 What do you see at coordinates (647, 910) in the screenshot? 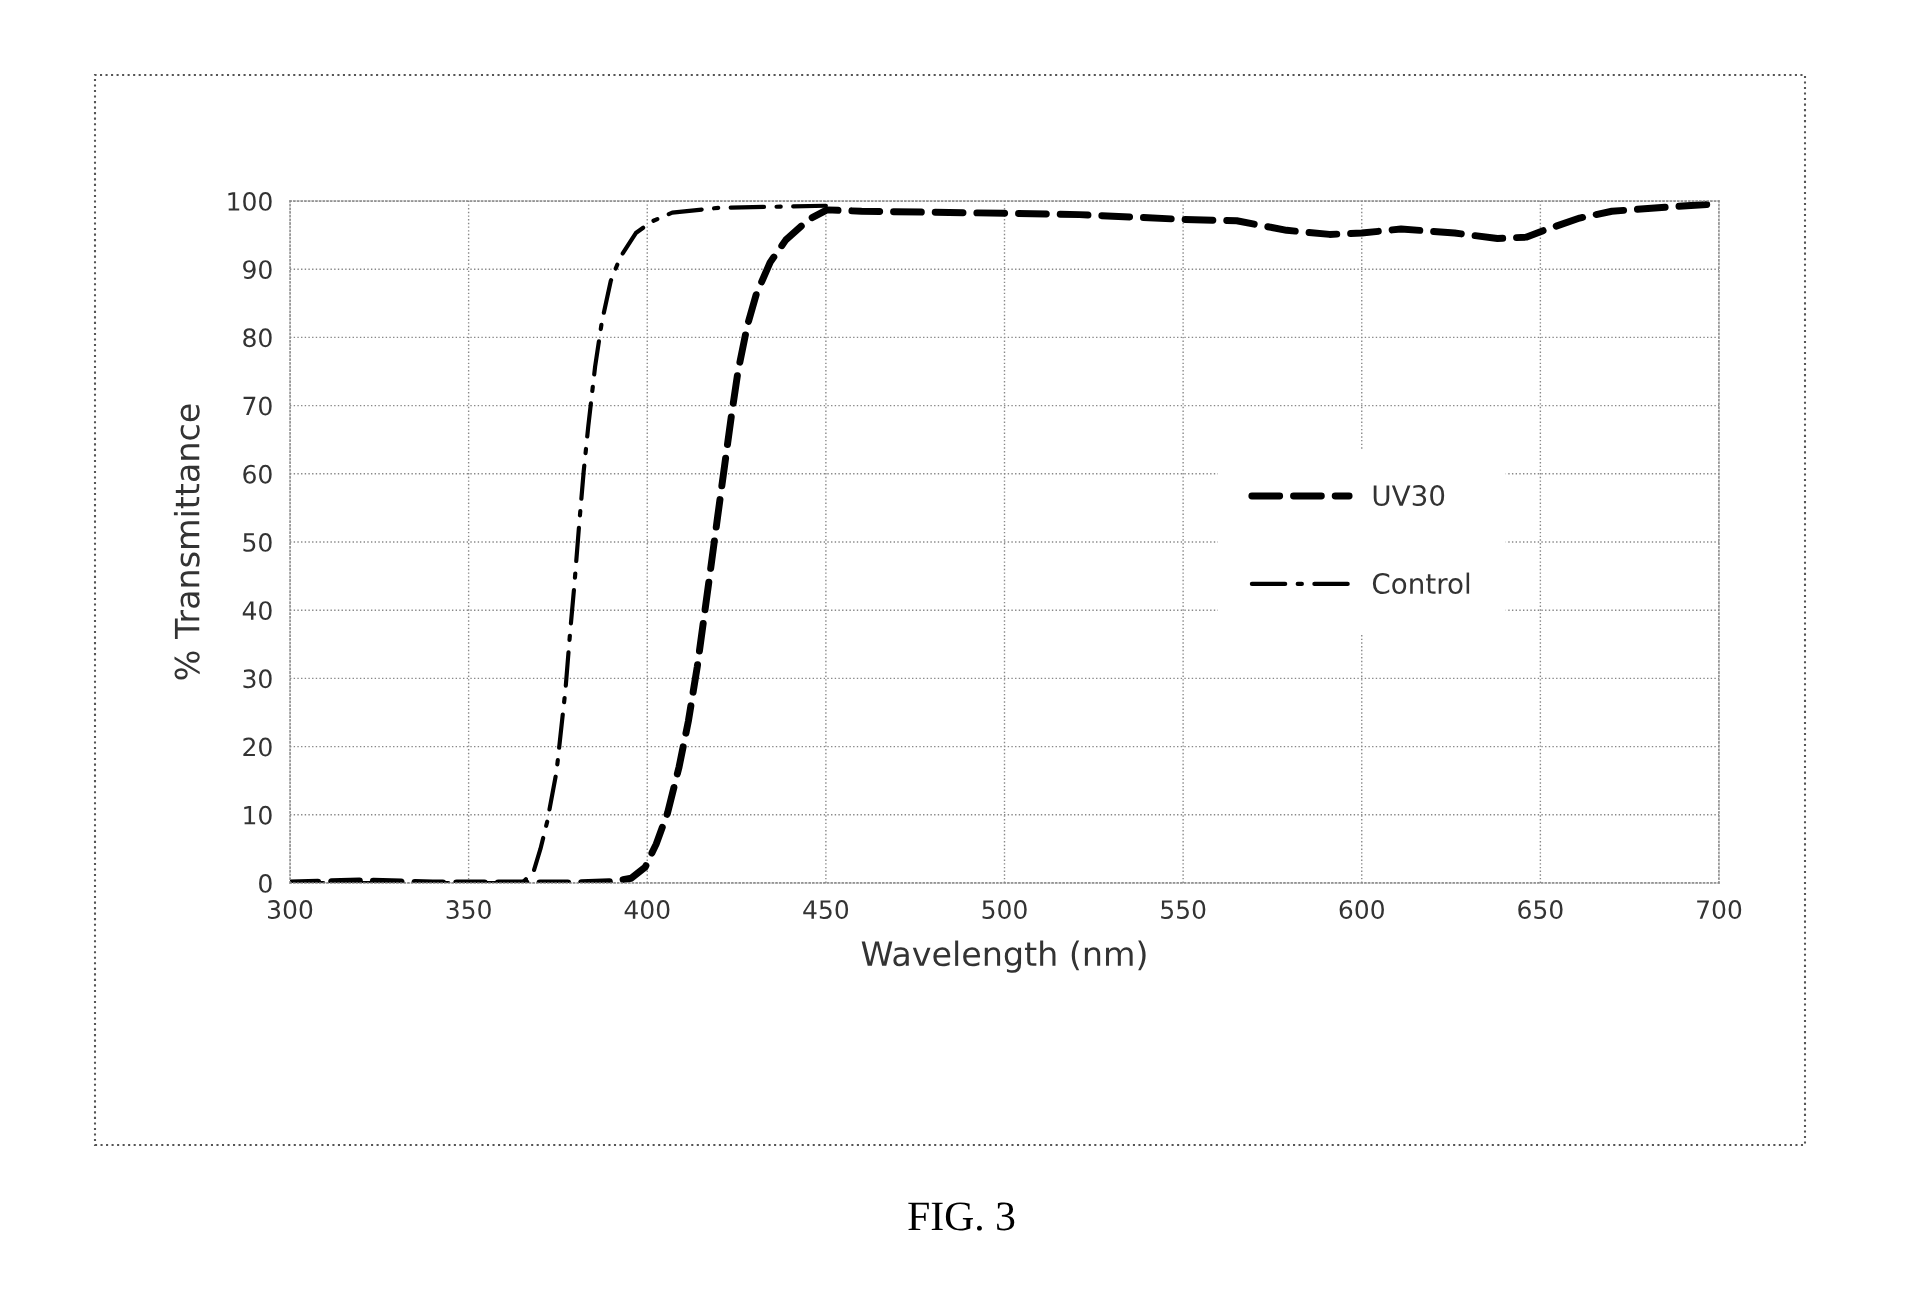
I see `x-tick-label: 400` at bounding box center [647, 910].